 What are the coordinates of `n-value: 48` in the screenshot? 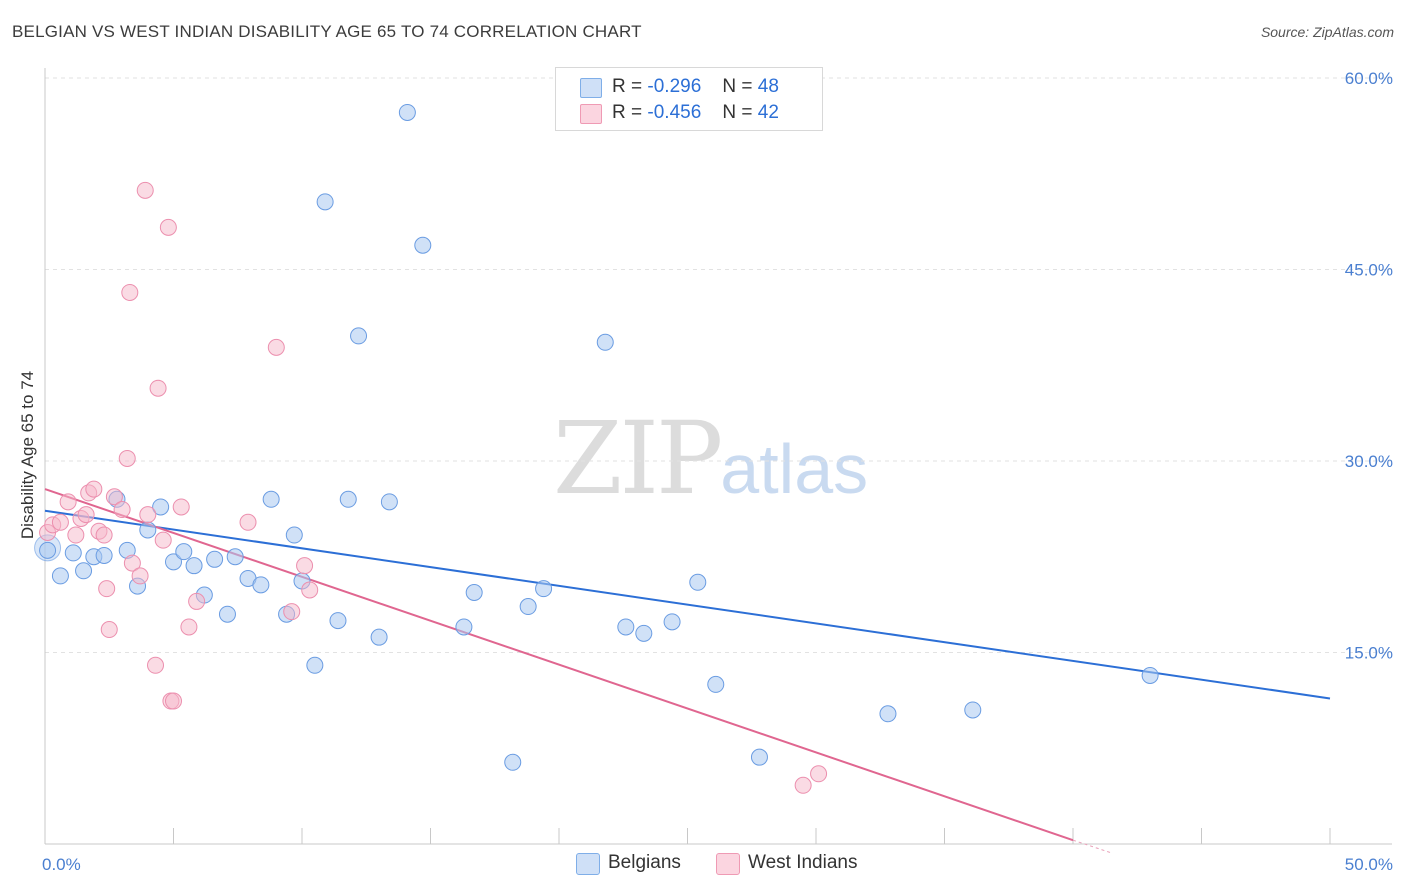 It's located at (768, 86).